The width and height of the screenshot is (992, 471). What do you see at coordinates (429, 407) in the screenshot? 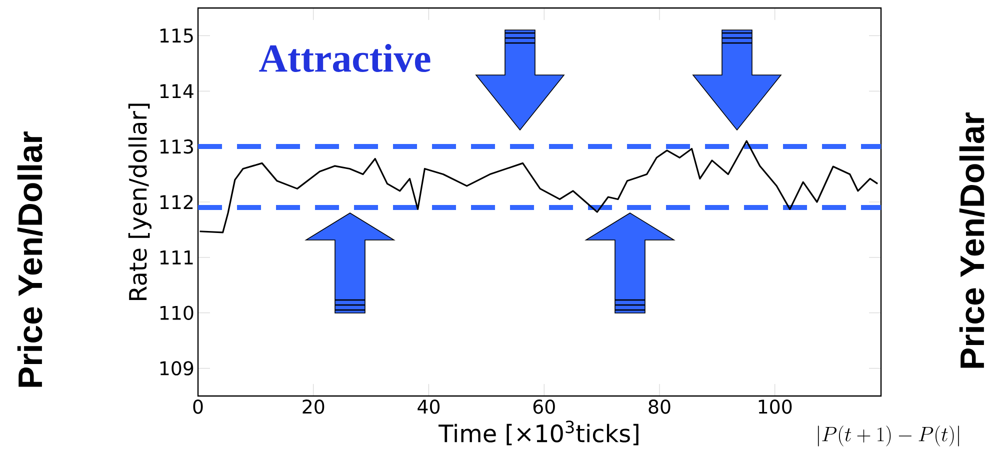
I see `x-tick-label: 40` at bounding box center [429, 407].